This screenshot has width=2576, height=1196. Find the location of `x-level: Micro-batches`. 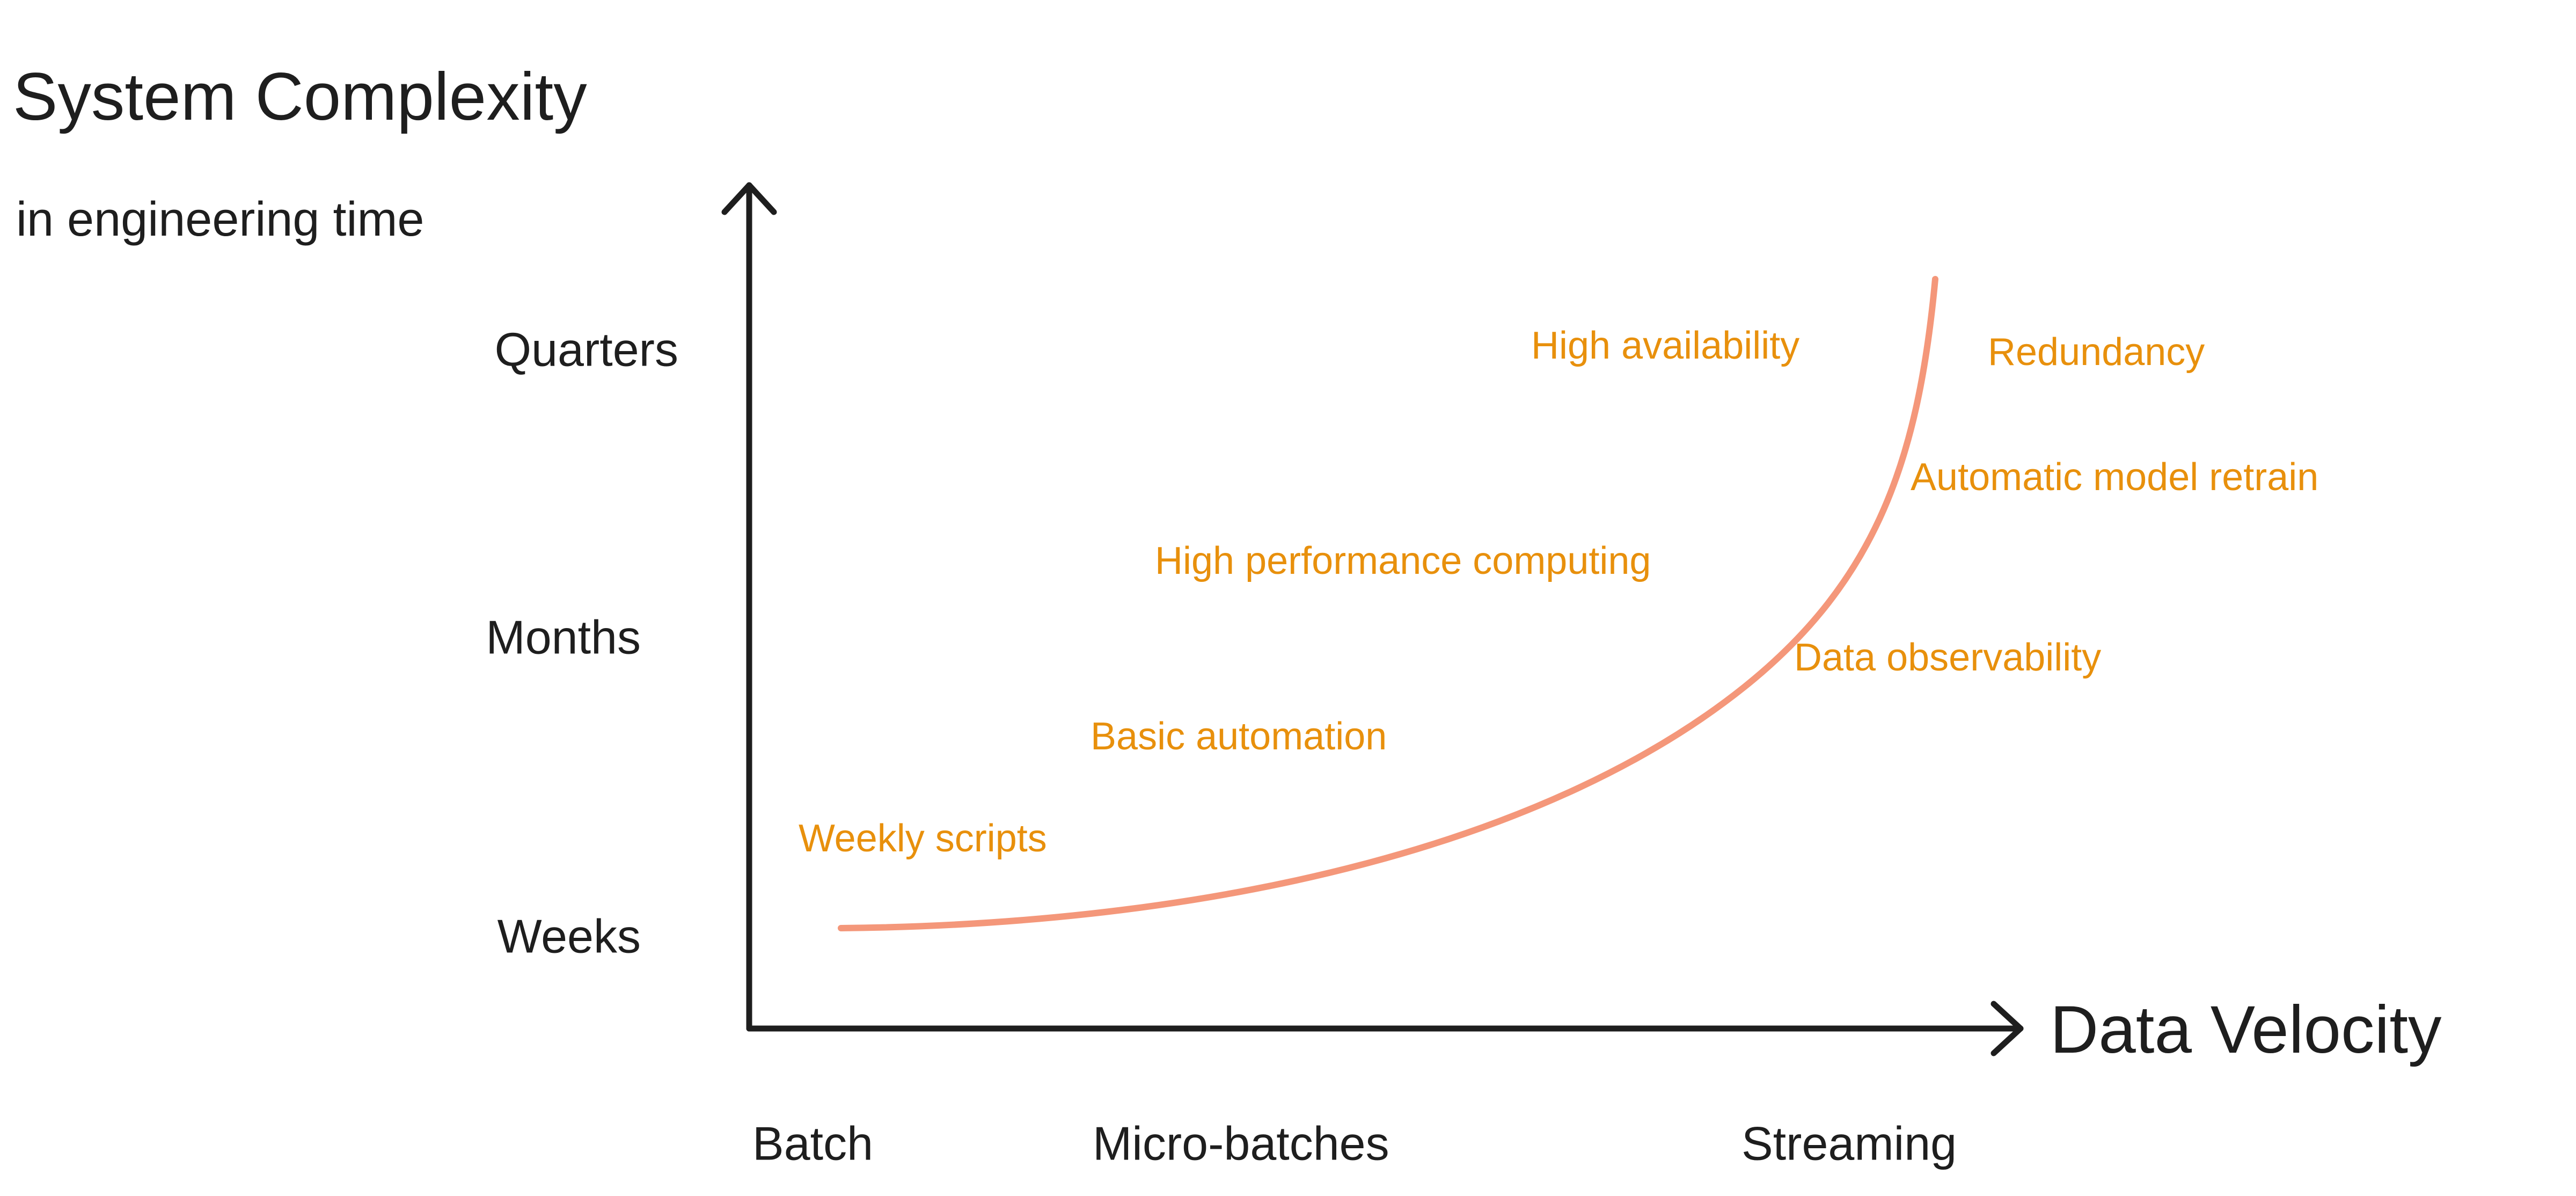

x-level: Micro-batches is located at coordinates (1241, 1143).